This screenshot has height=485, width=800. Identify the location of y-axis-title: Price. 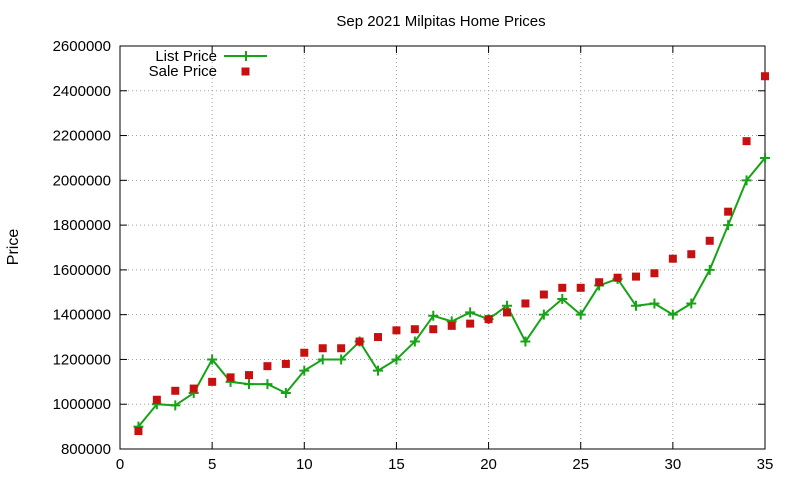
(13, 247).